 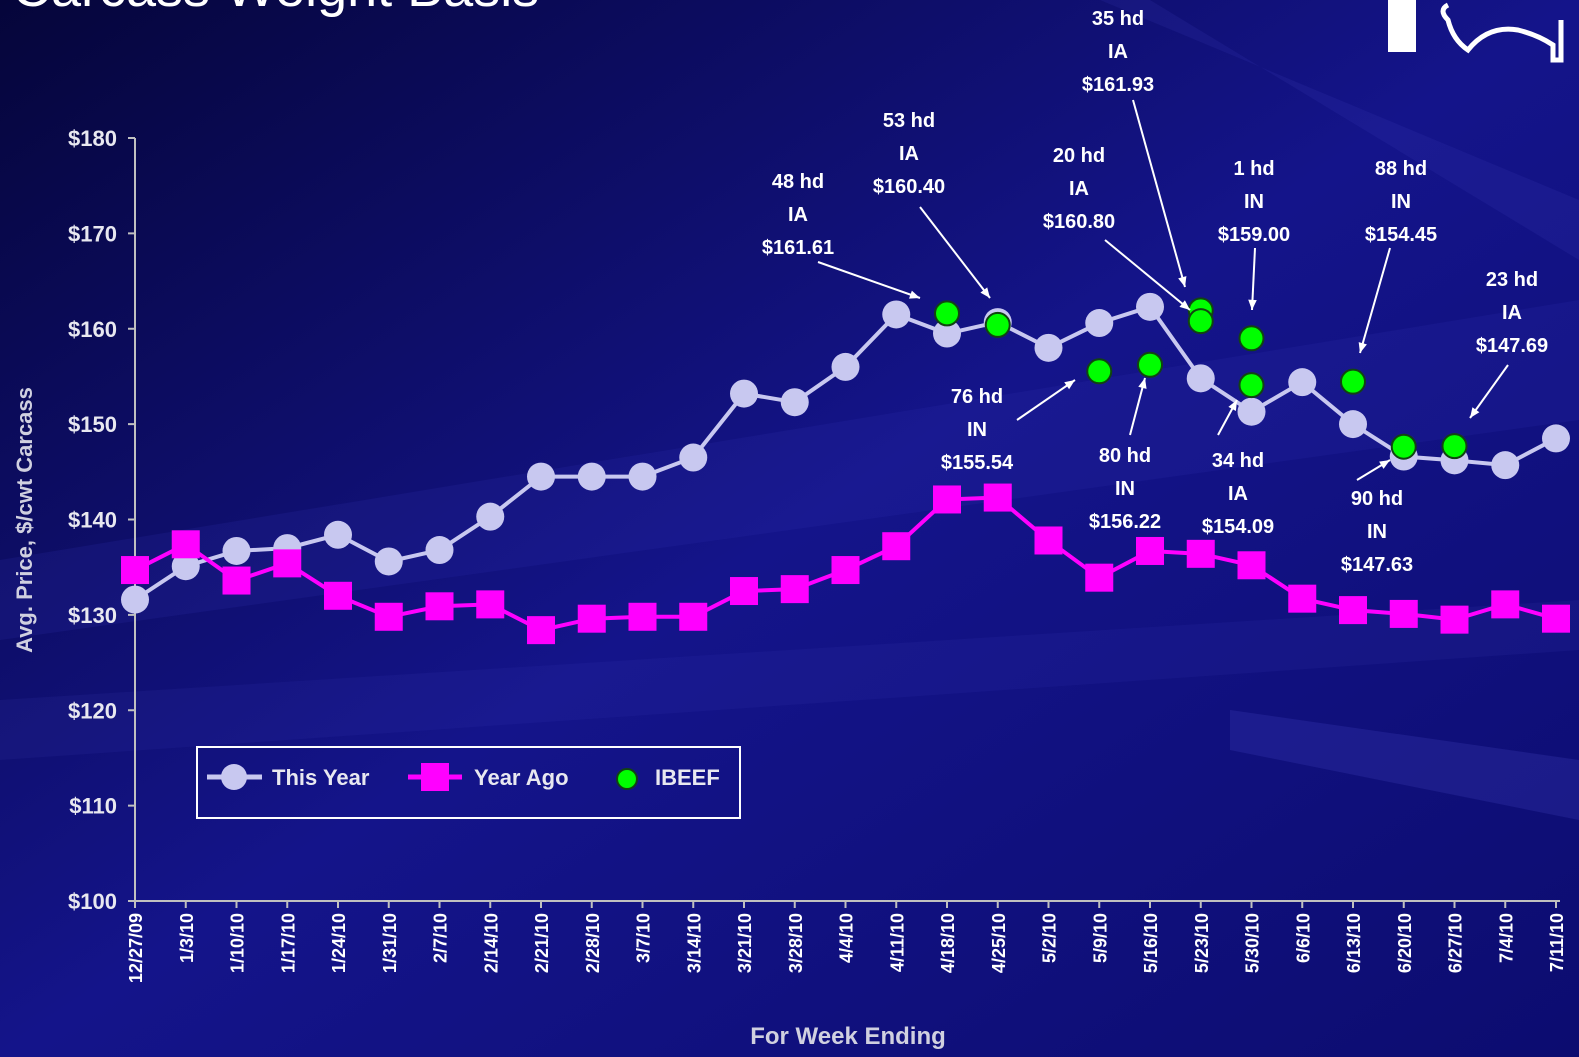 What do you see at coordinates (1476, 31) in the screenshot?
I see `logo` at bounding box center [1476, 31].